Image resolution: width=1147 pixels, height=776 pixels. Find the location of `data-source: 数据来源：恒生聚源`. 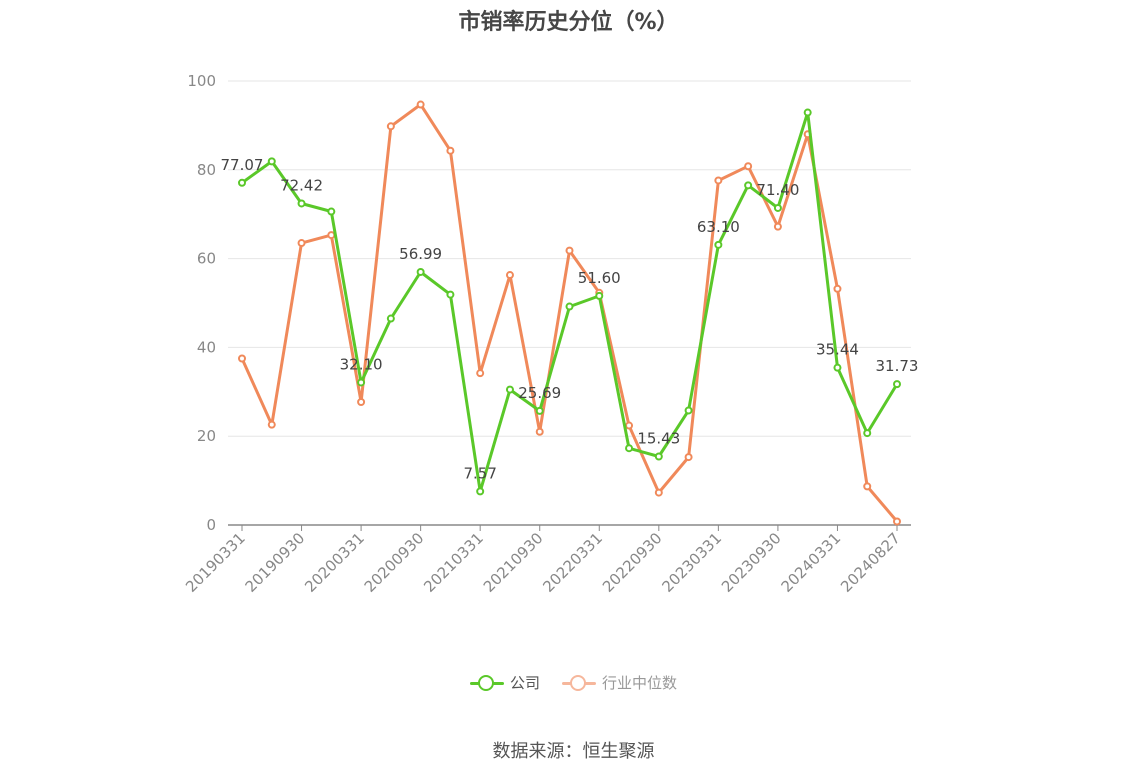

data-source: 数据来源：恒生聚源 is located at coordinates (573, 751).